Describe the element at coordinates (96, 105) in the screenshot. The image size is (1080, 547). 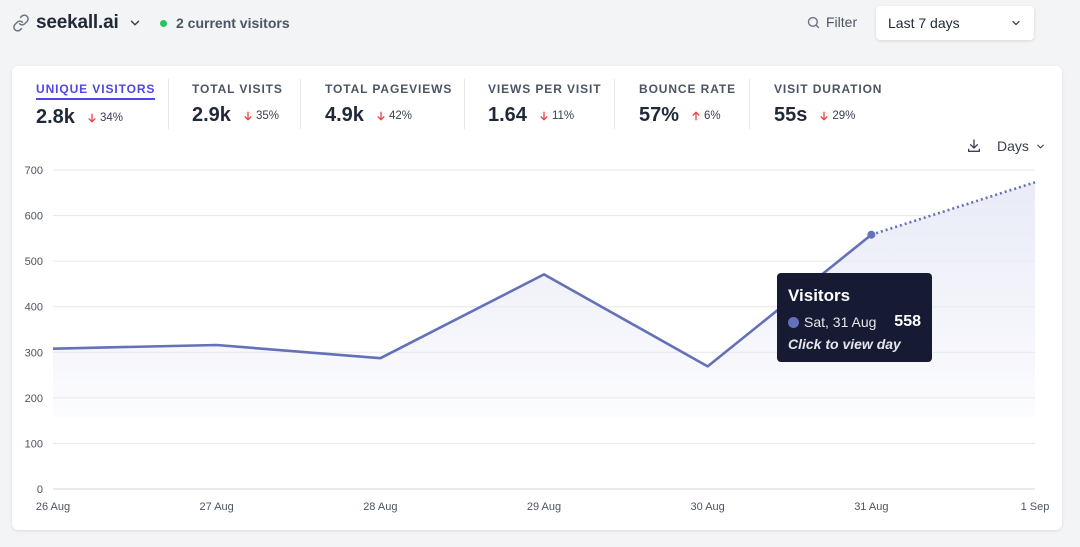
I see `metric-unique-visitors: UNIQUE VISITORS 2.8k 34%` at that location.